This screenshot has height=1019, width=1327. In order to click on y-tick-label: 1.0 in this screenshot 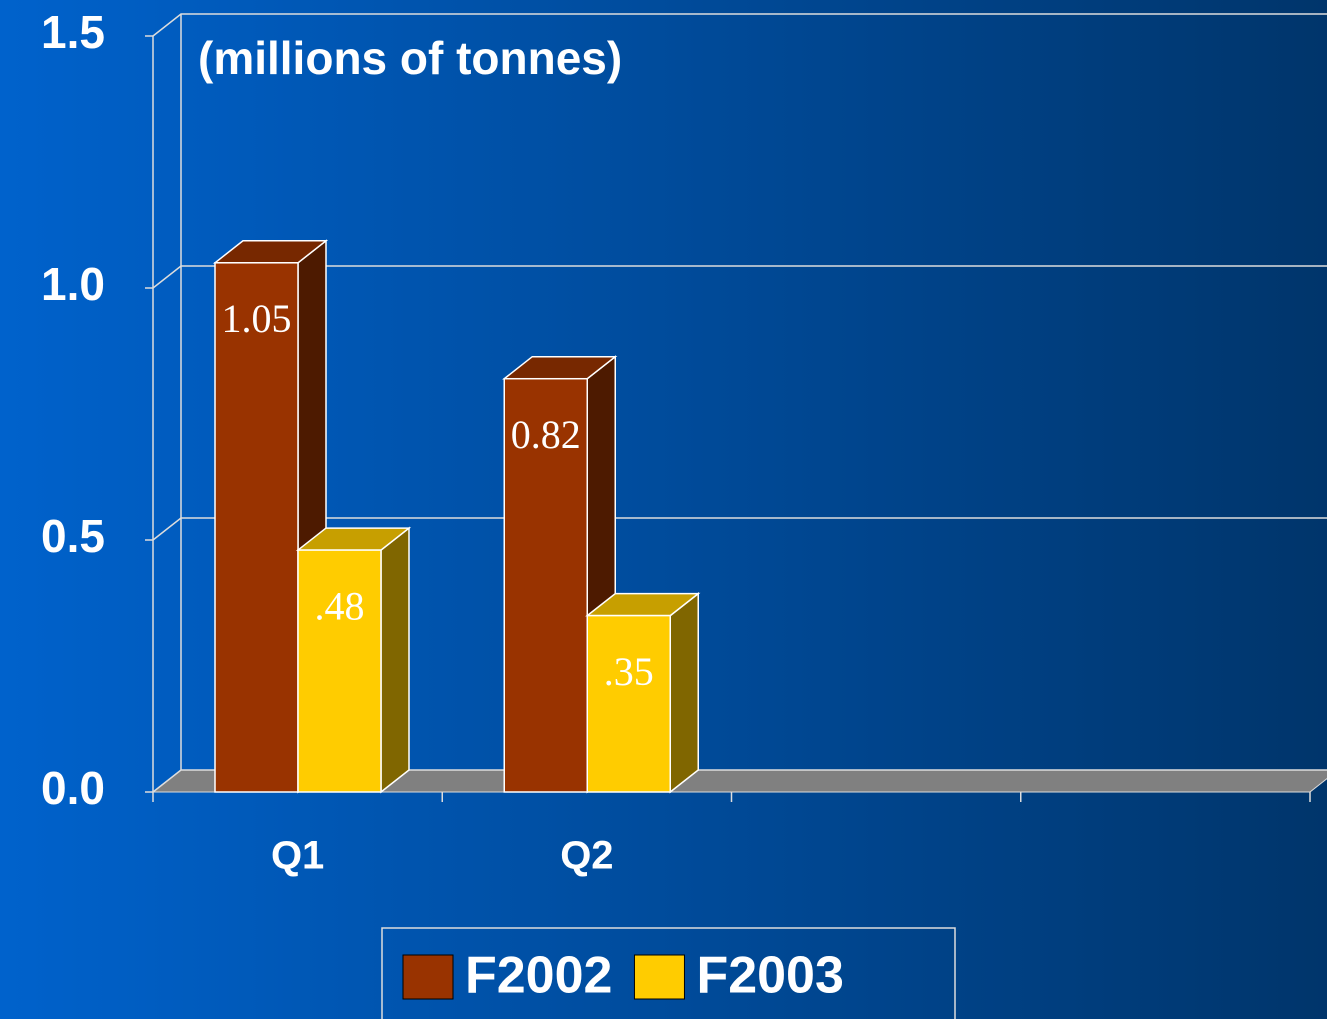, I will do `click(73, 284)`.